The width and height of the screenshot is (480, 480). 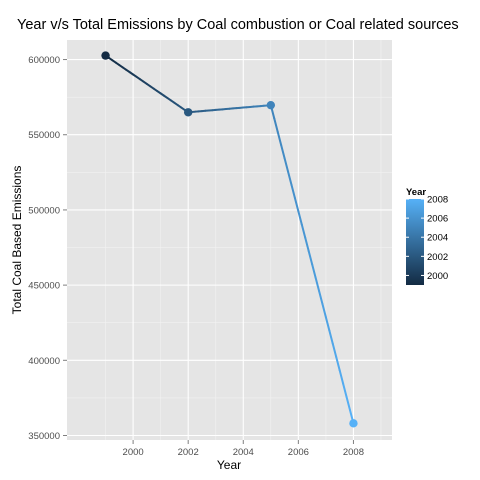 I want to click on y-axis-title: Total Coal Based Emissions, so click(x=17, y=240).